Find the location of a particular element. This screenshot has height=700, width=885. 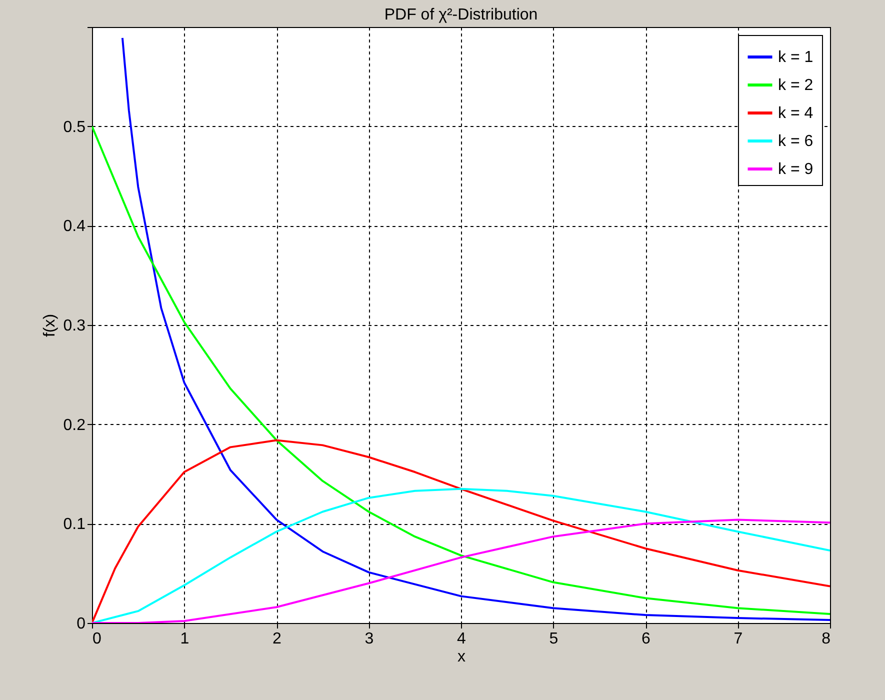

x-tick-label: 5 is located at coordinates (553, 639).